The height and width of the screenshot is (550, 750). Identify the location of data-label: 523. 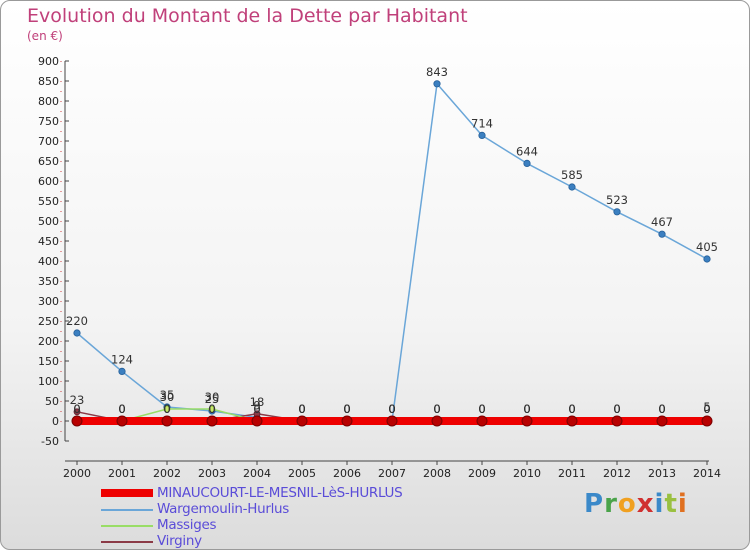
(617, 200).